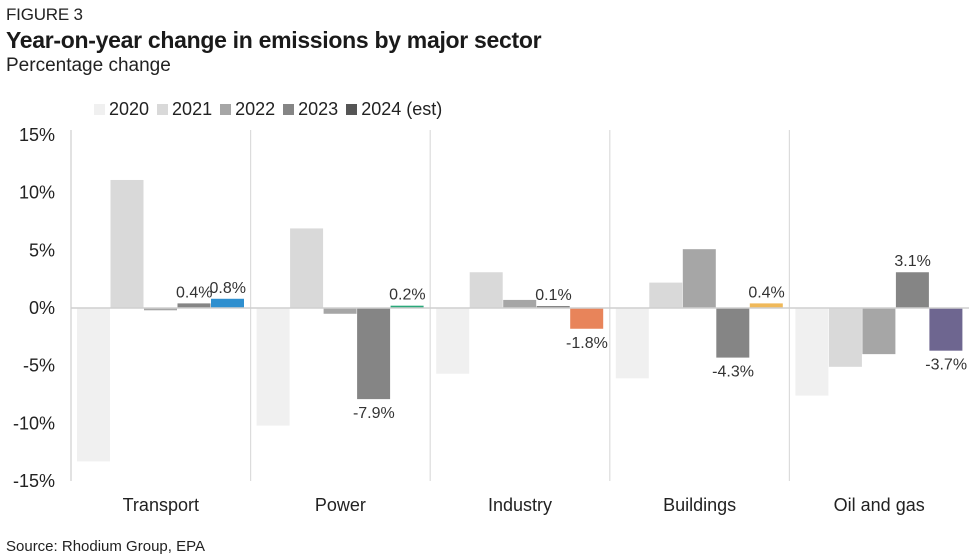 The height and width of the screenshot is (560, 980). I want to click on legend: 2020 2021 2022 2023 2024 (est), so click(272, 109).